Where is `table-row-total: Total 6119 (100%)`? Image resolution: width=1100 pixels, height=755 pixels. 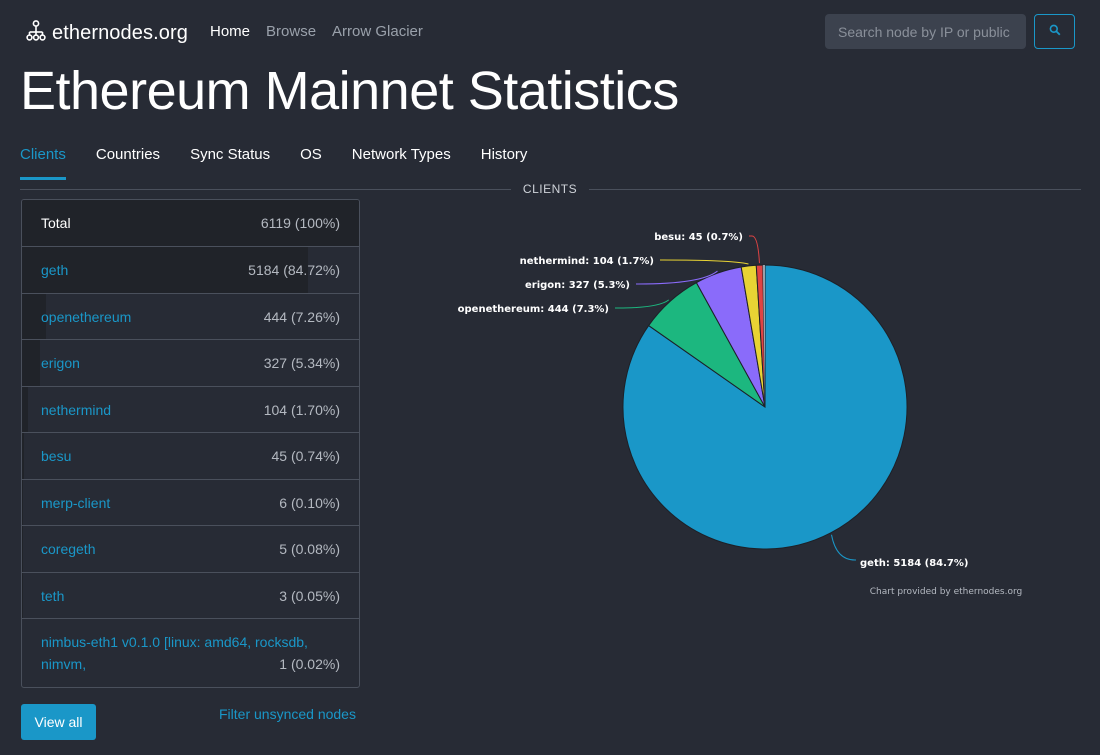 table-row-total: Total 6119 (100%) is located at coordinates (190, 223).